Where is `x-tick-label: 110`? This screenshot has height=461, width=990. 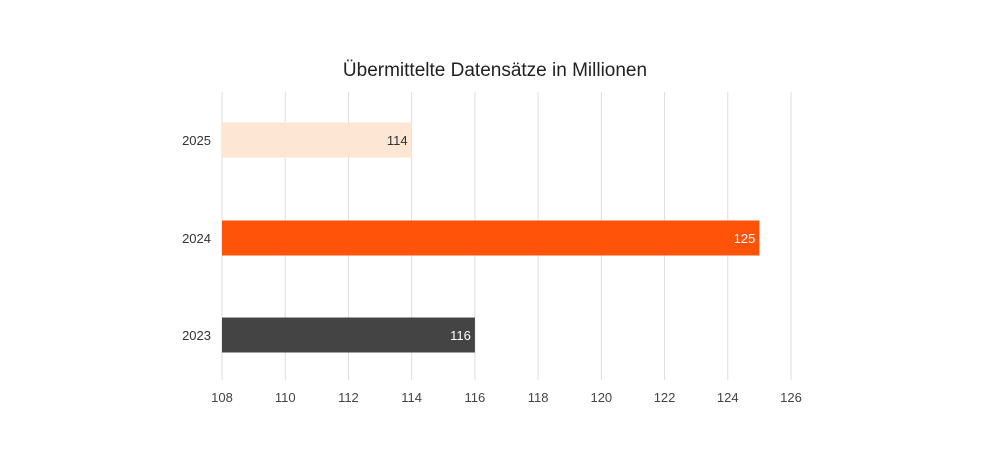 x-tick-label: 110 is located at coordinates (285, 397).